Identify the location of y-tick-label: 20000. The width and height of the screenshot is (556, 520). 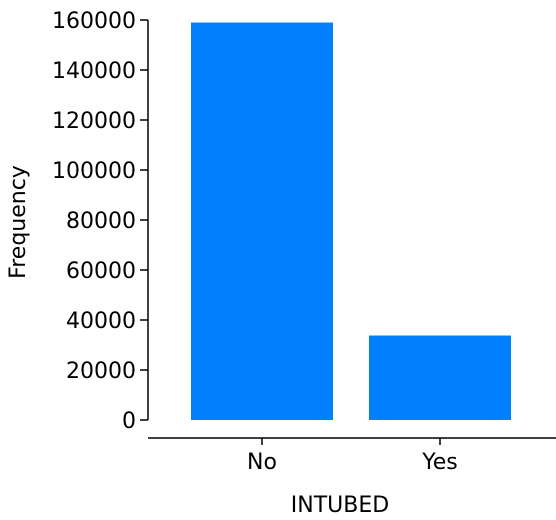
(101, 371).